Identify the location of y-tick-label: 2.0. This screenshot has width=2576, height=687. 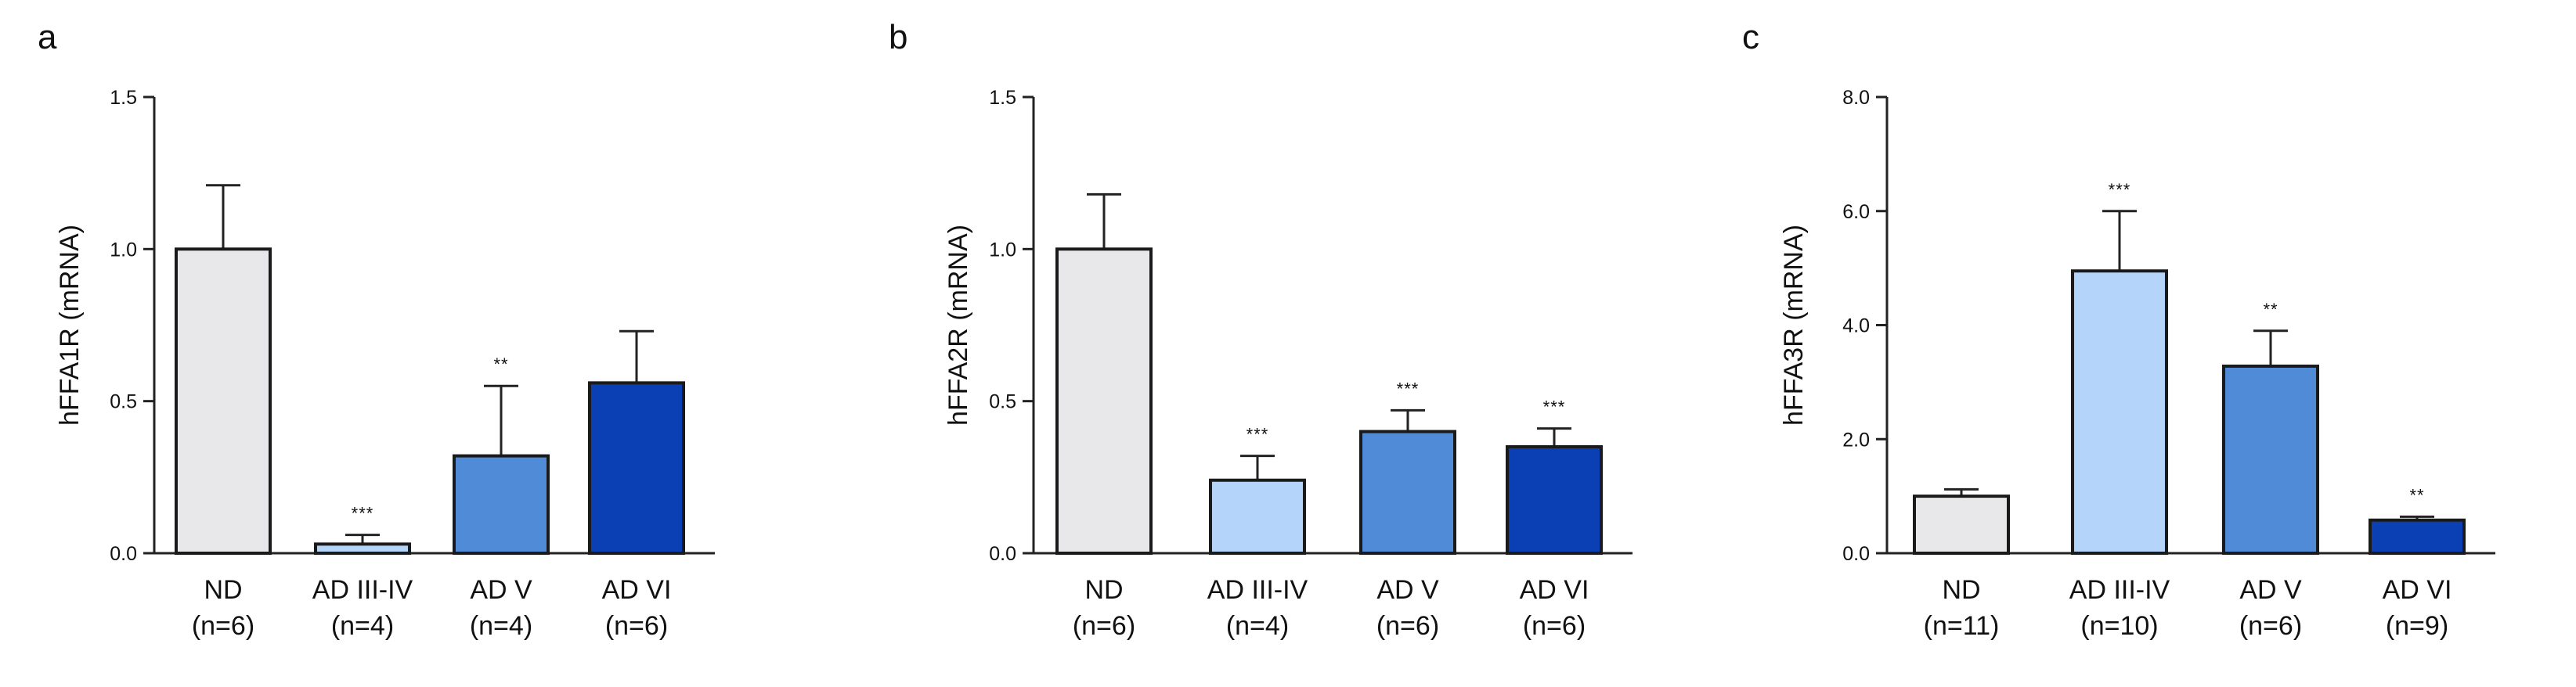
(1856, 440).